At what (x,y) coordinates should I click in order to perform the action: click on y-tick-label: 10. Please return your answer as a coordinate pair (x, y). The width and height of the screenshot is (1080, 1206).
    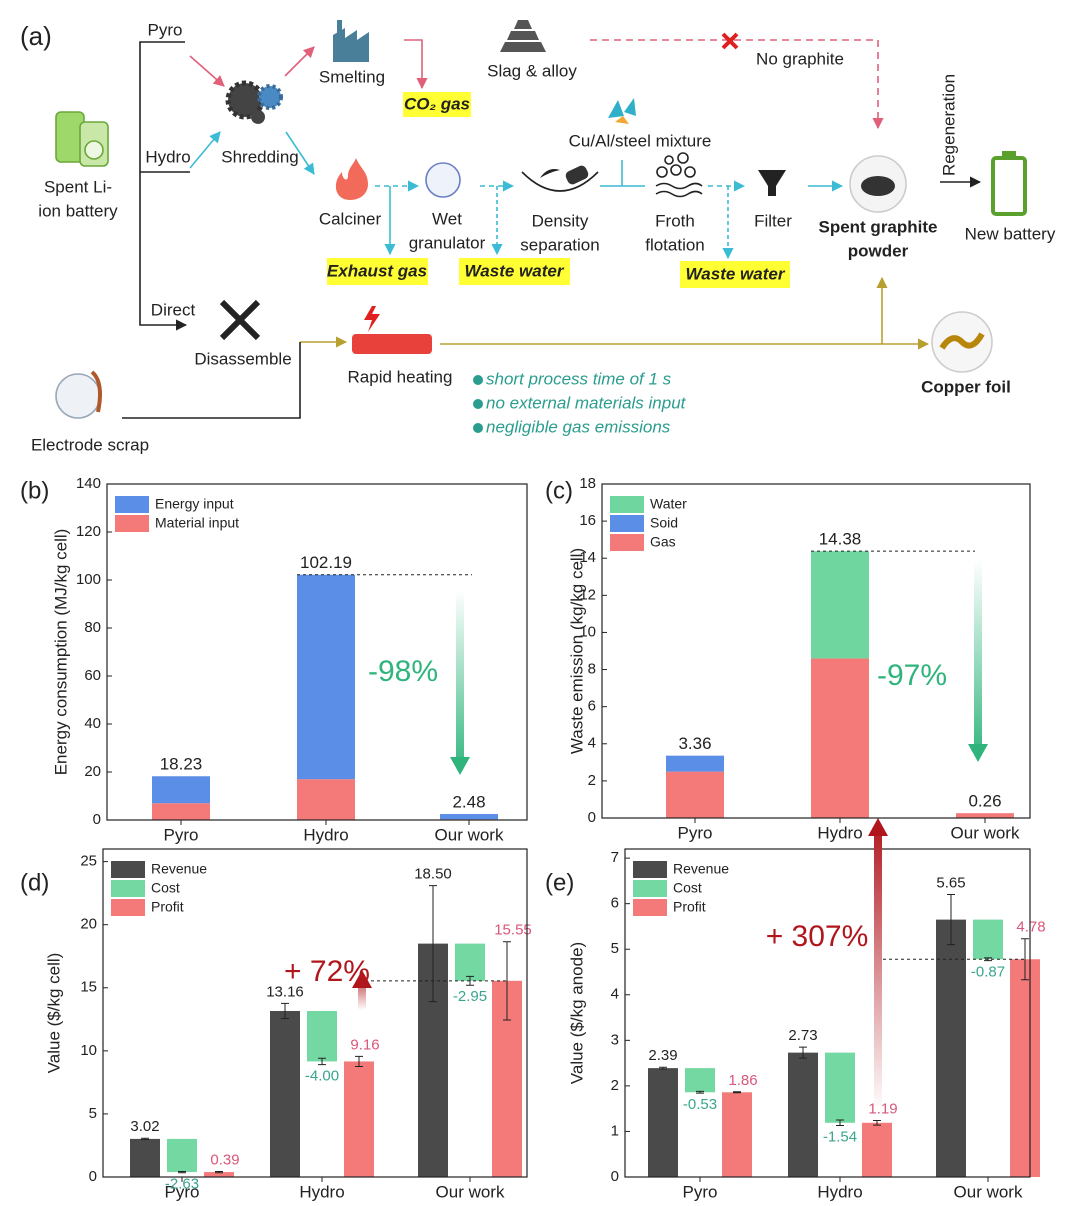
    Looking at the image, I should click on (587, 631).